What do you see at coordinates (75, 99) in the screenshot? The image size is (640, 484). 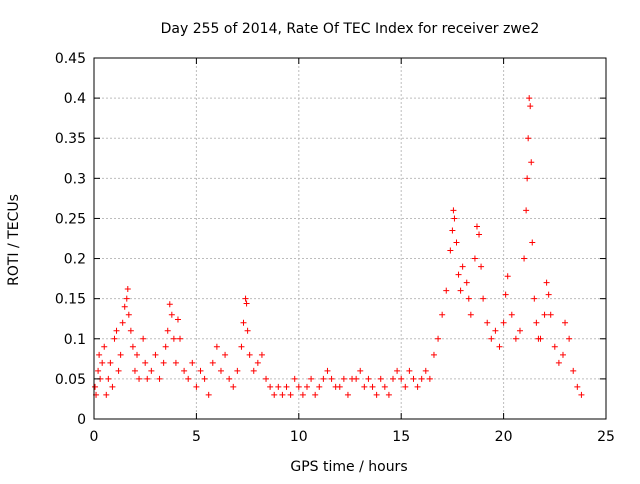 I see `y-tick-label: 0.4` at bounding box center [75, 99].